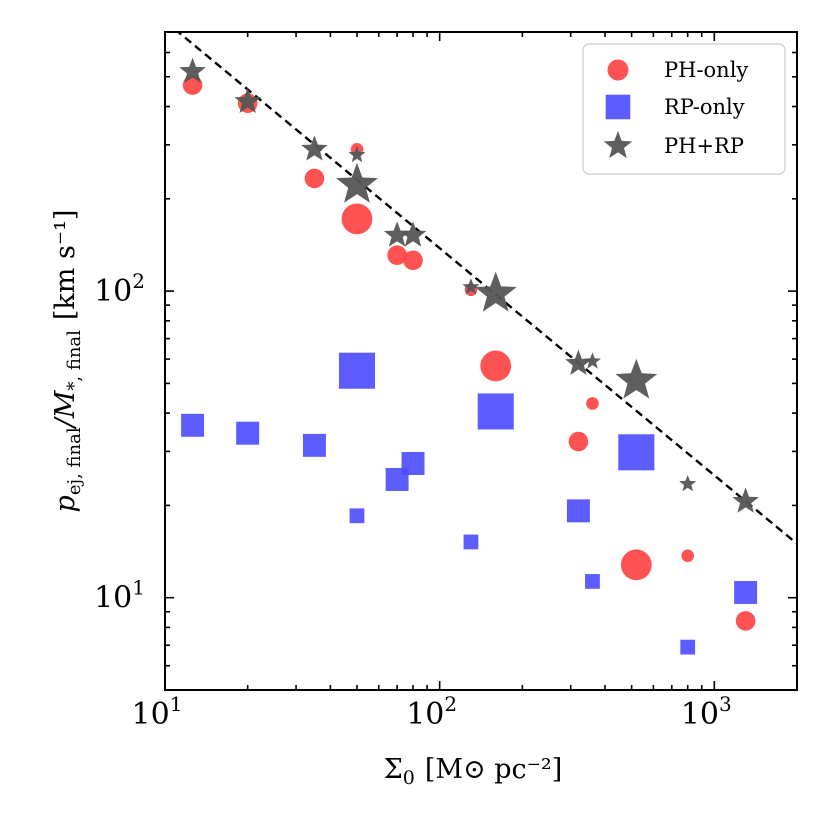  Describe the element at coordinates (618, 145) in the screenshot. I see `legend-marker-ph-rp` at that location.